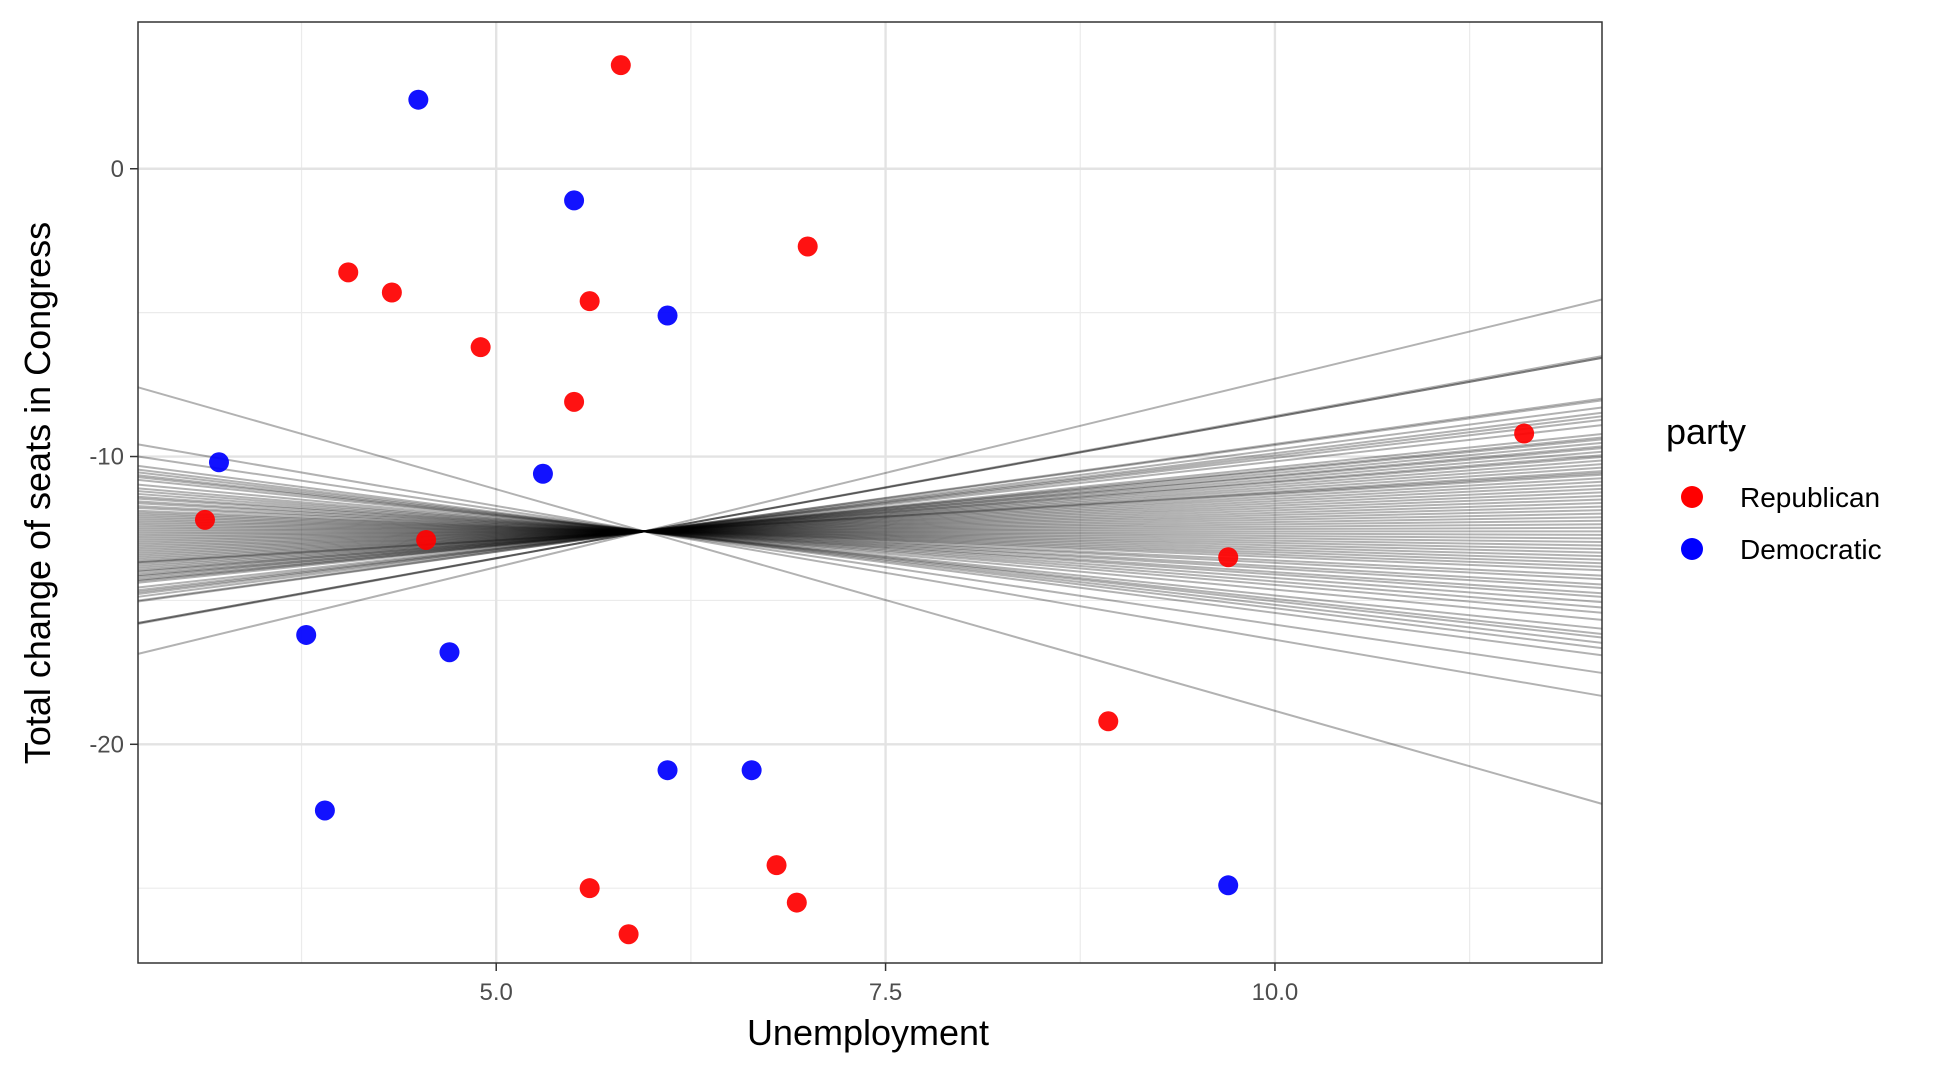  What do you see at coordinates (37, 493) in the screenshot?
I see `y-axis-title: Total change of seats in Congress` at bounding box center [37, 493].